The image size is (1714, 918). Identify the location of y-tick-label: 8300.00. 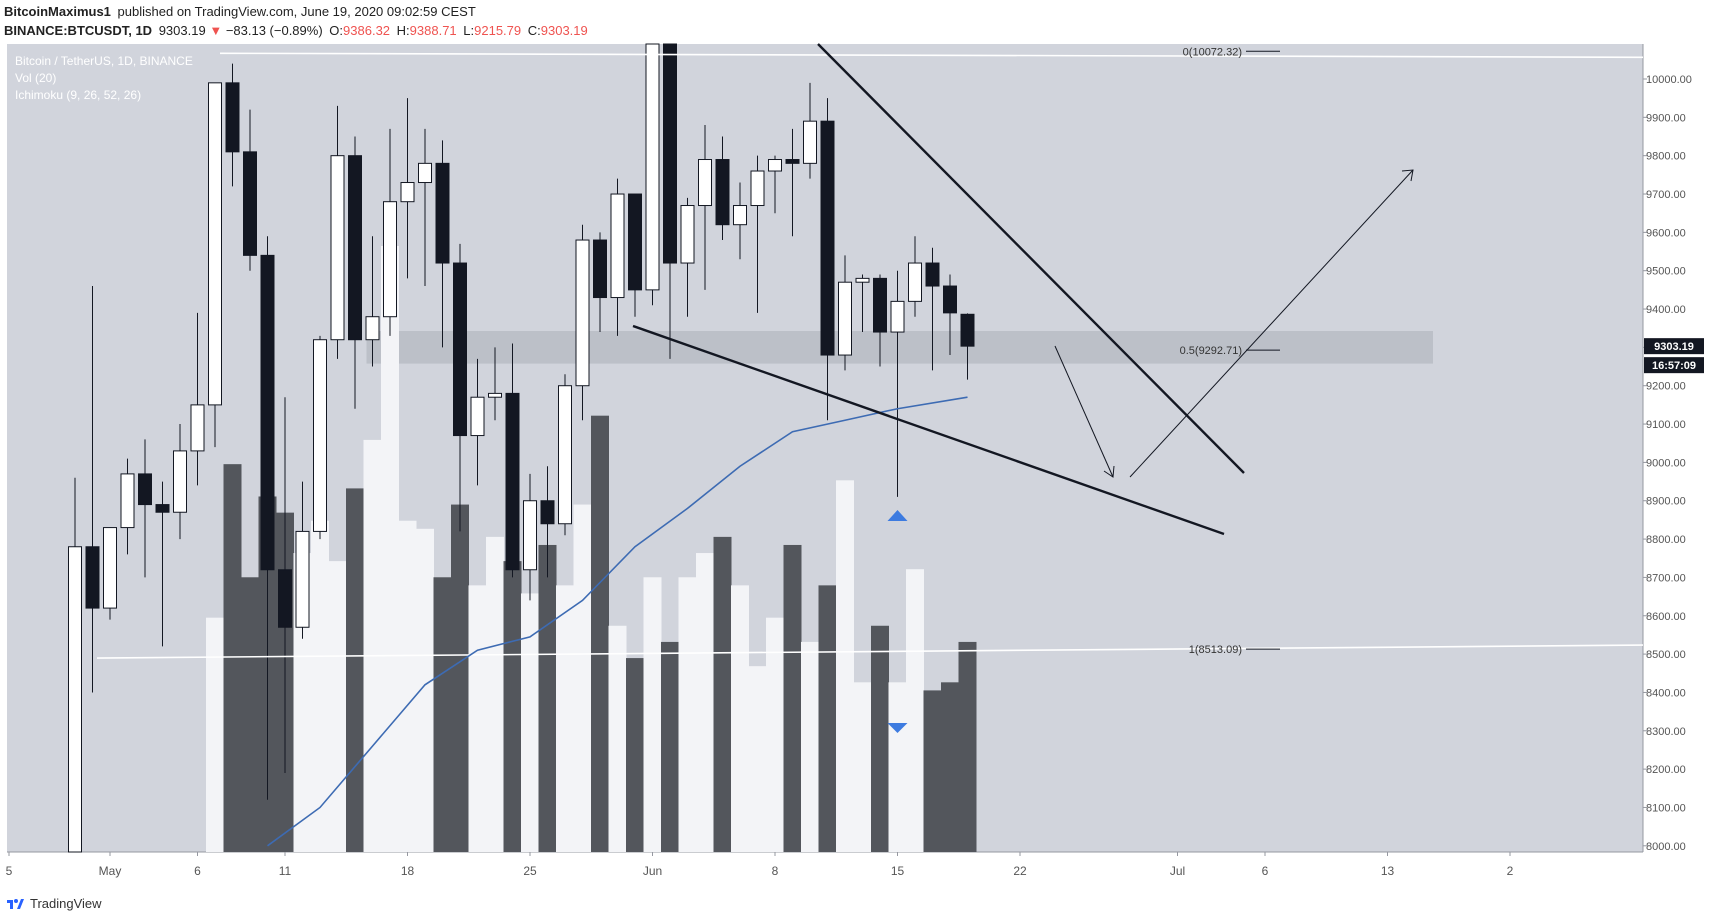
(1666, 732).